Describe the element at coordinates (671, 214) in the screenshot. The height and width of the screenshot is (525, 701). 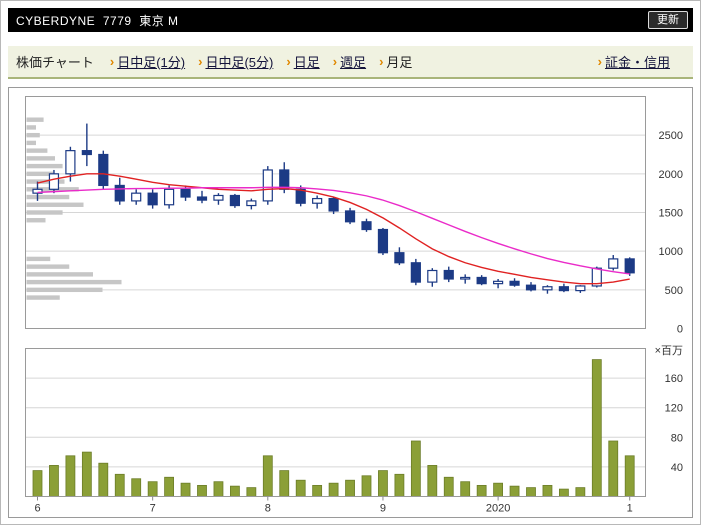
I see `y-axis-label: 1500` at that location.